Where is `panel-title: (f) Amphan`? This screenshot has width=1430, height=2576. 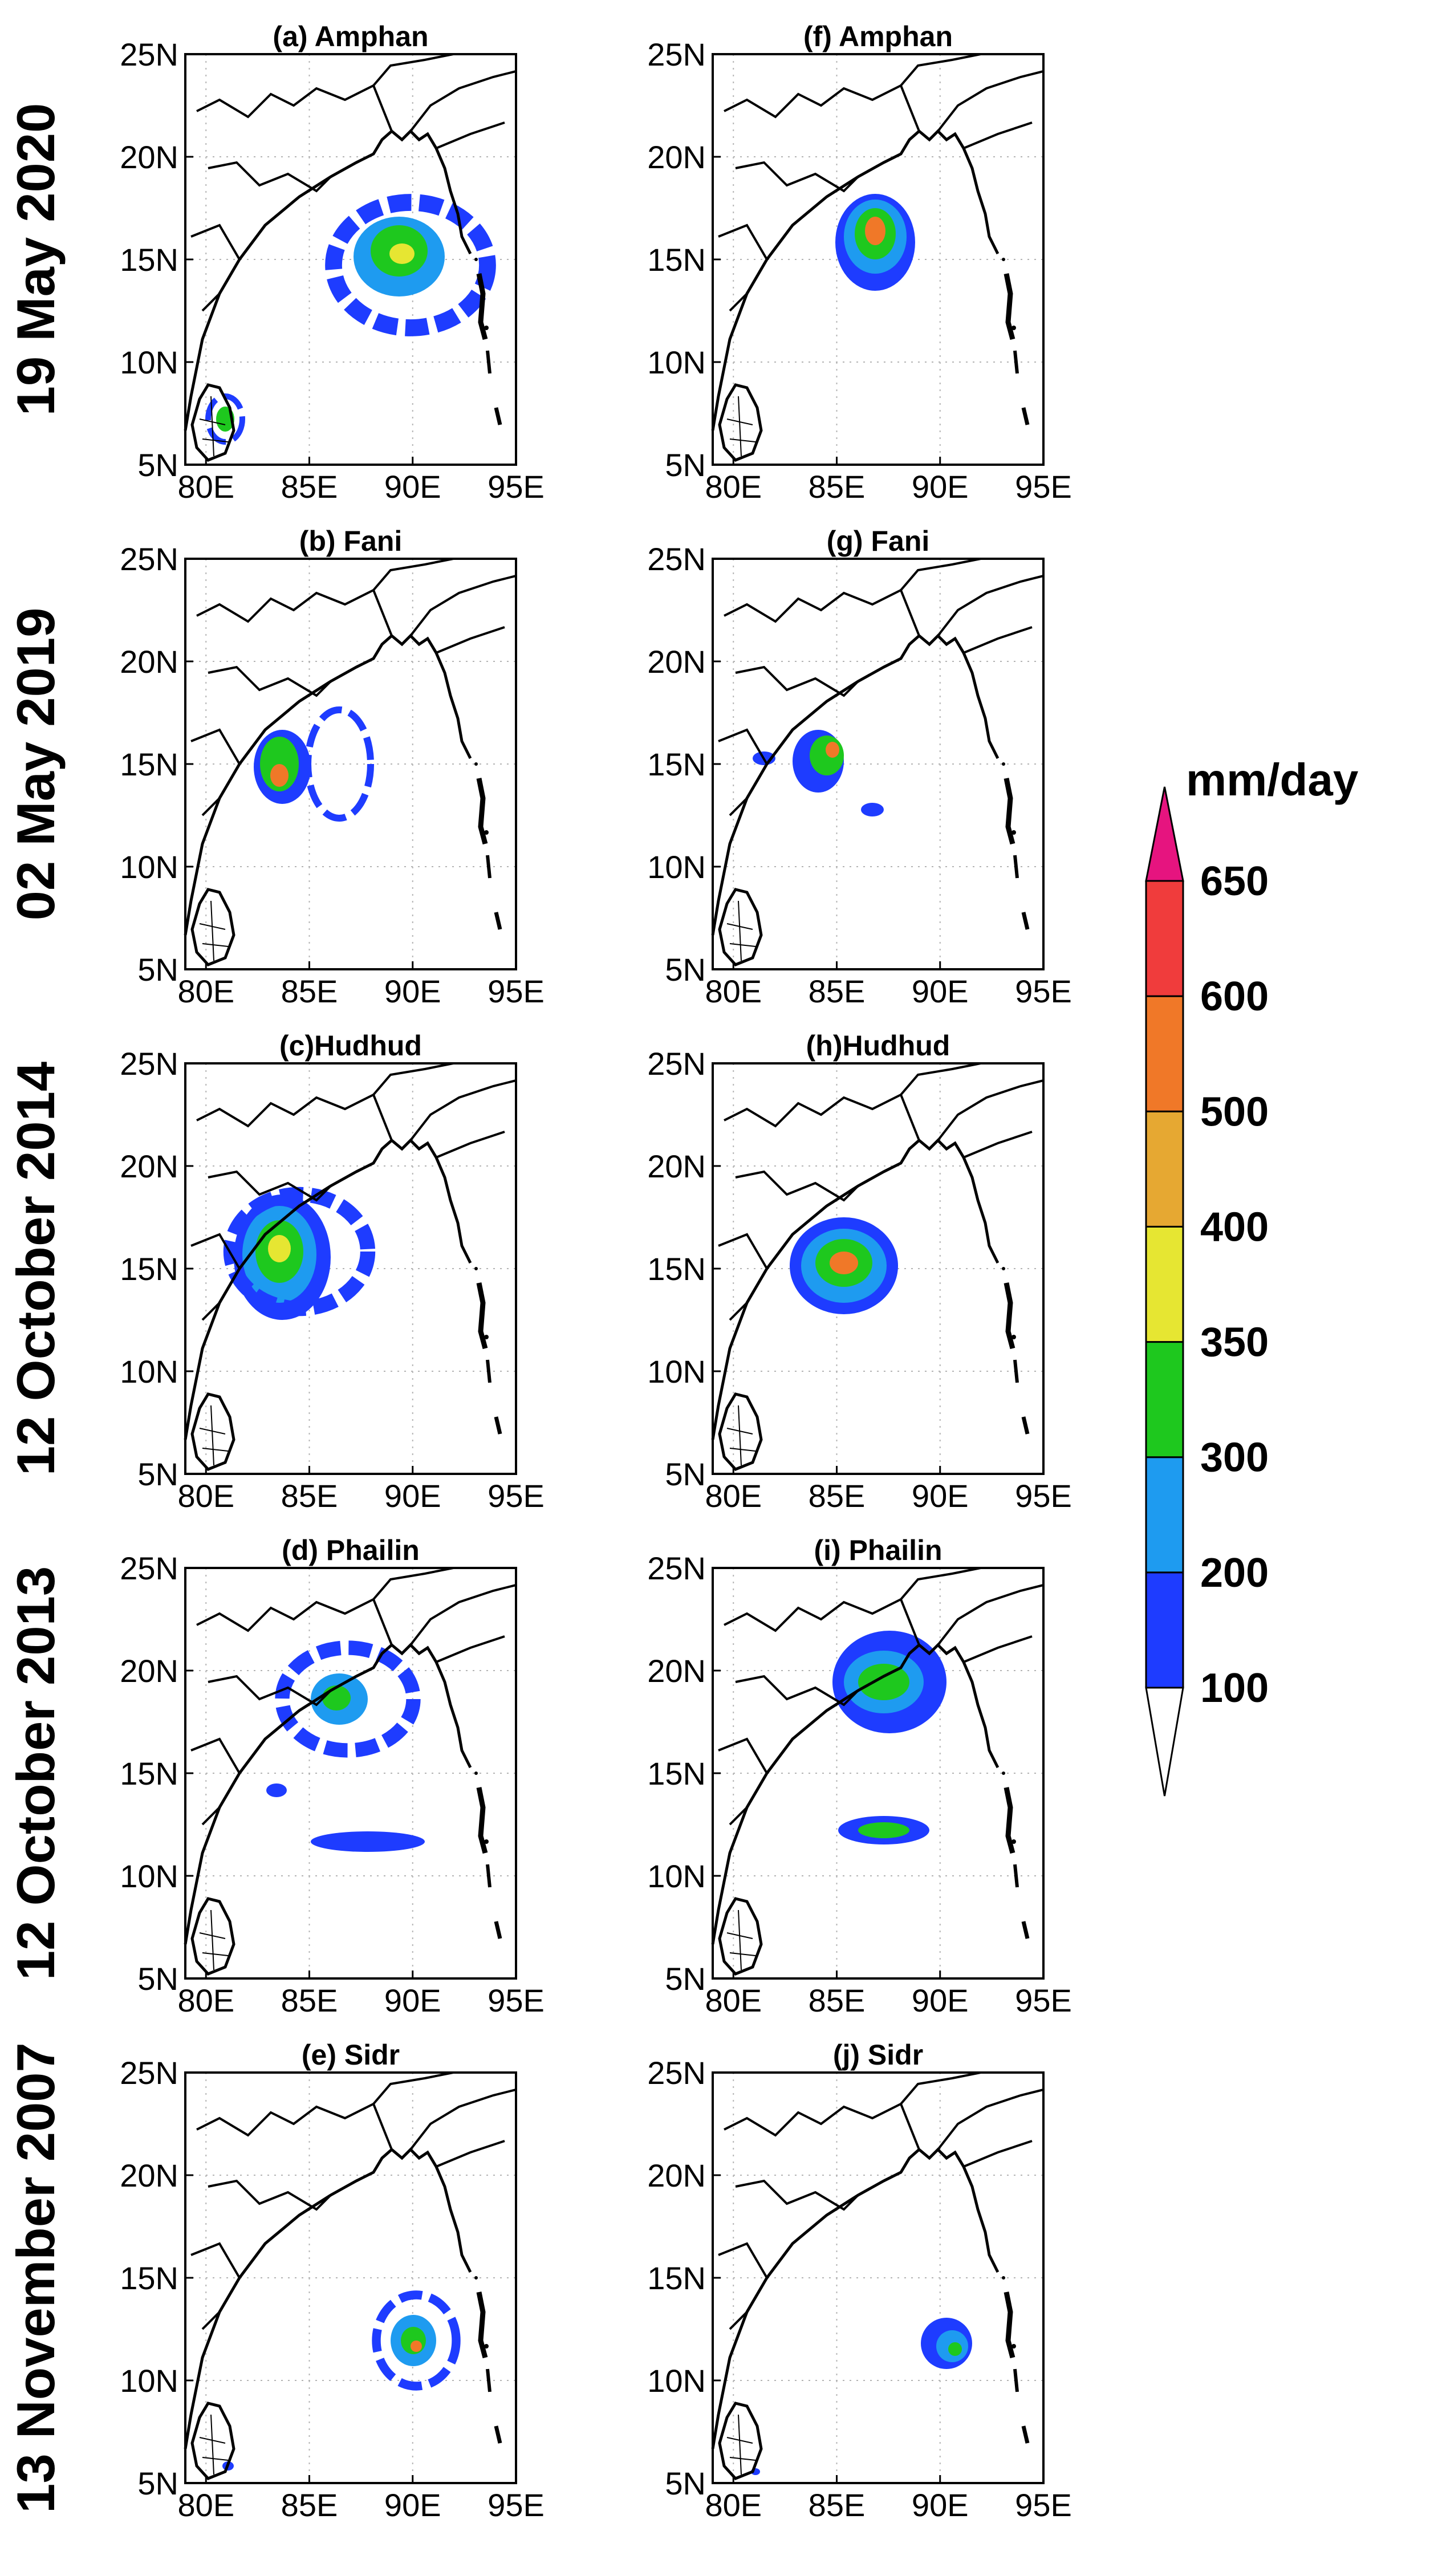 panel-title: (f) Amphan is located at coordinates (878, 36).